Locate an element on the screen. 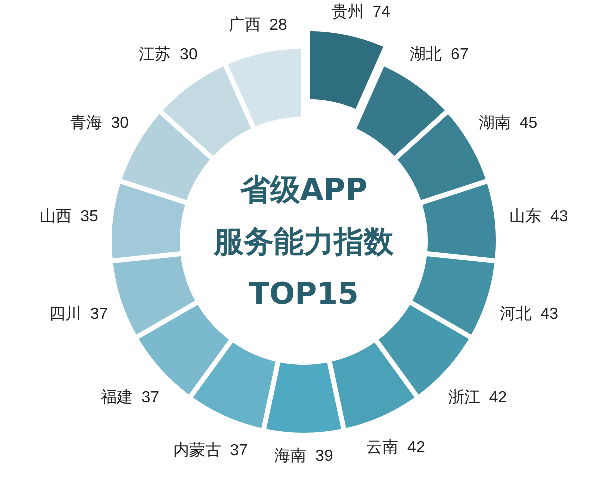  category-label: 山西 is located at coordinates (56, 215).